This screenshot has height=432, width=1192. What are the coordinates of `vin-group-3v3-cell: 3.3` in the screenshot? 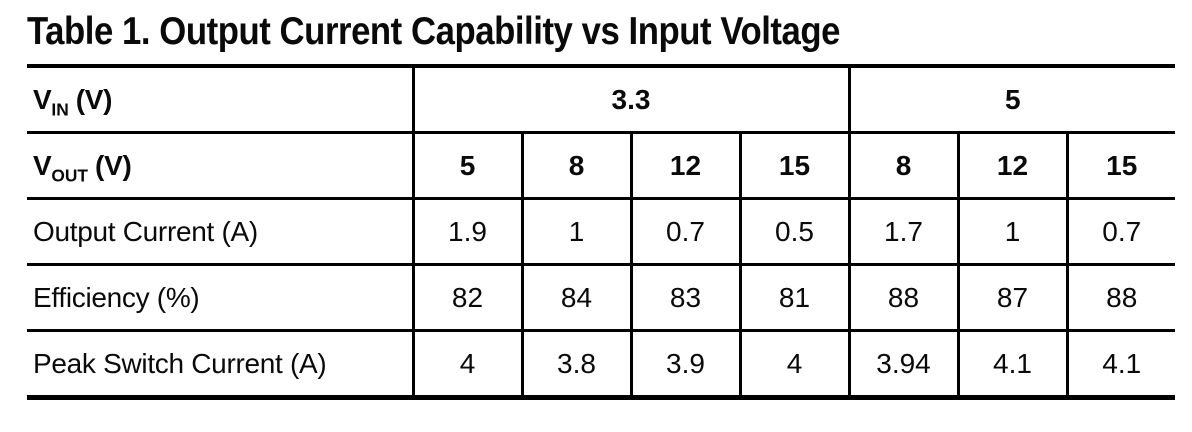 It's located at (630, 98).